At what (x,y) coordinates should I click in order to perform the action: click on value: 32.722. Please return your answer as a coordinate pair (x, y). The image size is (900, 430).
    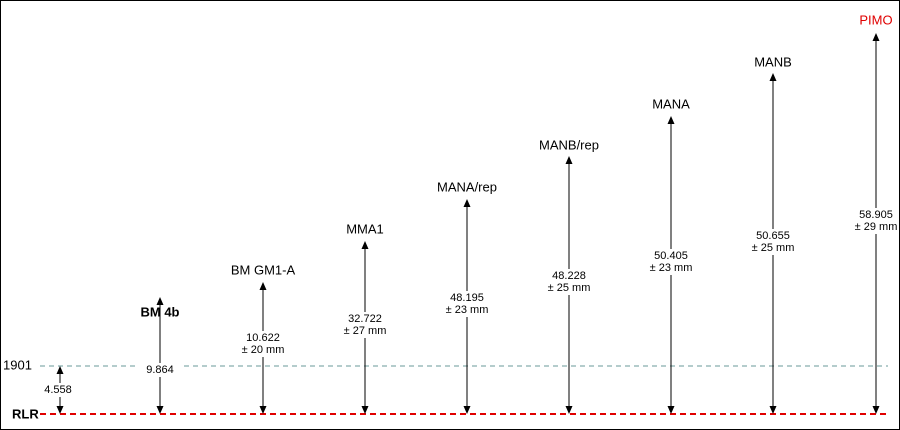
    Looking at the image, I should click on (365, 319).